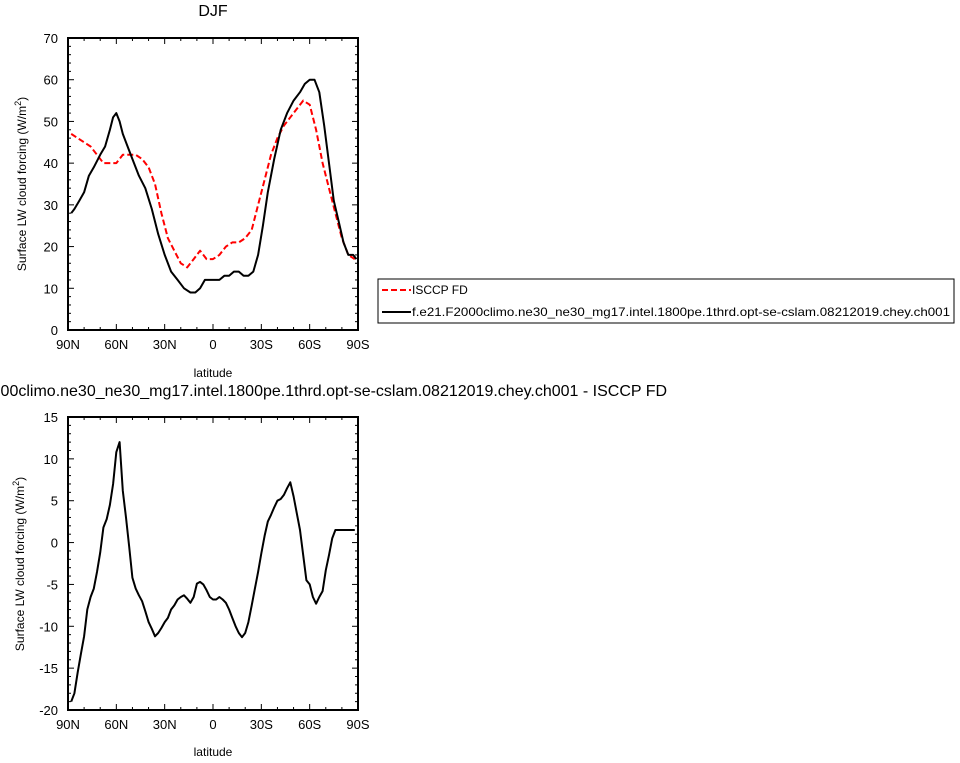  Describe the element at coordinates (19, 564) in the screenshot. I see `bottom-y-axis-label: Surface LW cloud forcing (W/m2)` at that location.